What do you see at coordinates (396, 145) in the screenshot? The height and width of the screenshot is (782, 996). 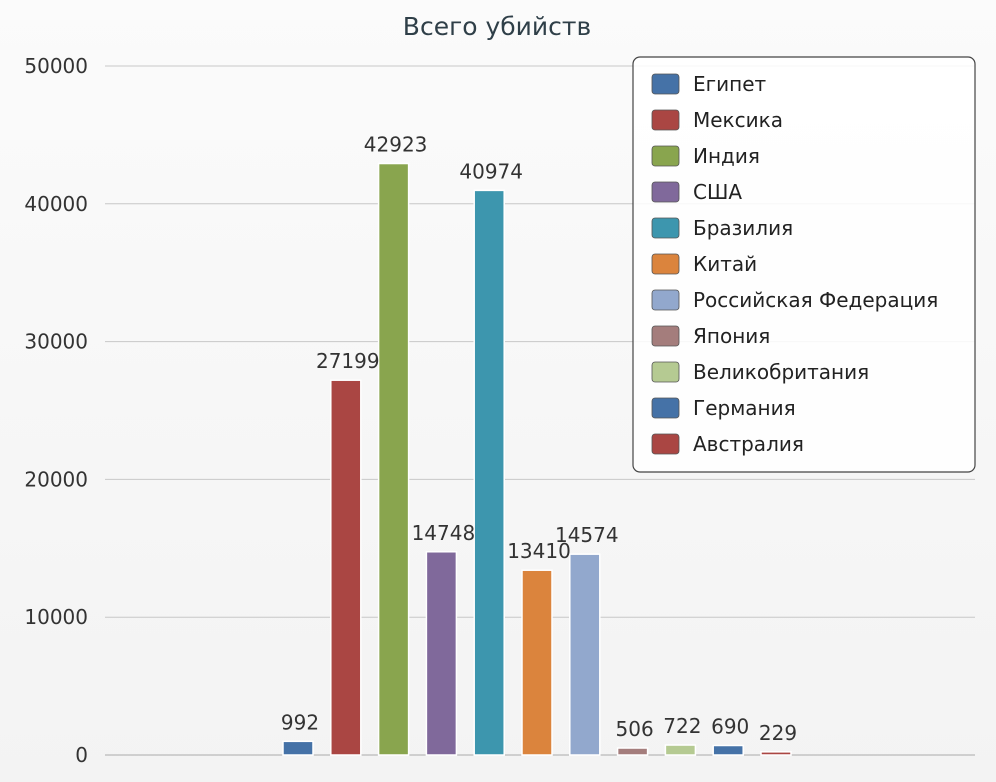 I see `data-label: 42923` at bounding box center [396, 145].